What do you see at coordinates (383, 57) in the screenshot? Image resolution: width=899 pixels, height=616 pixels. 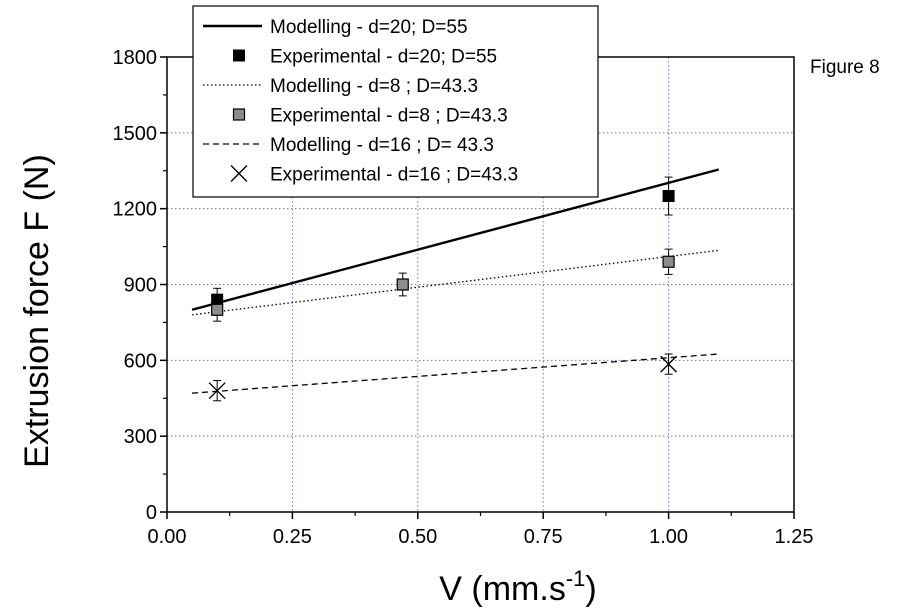 I see `legend-label-2: Experimental - d=20; D=55` at bounding box center [383, 57].